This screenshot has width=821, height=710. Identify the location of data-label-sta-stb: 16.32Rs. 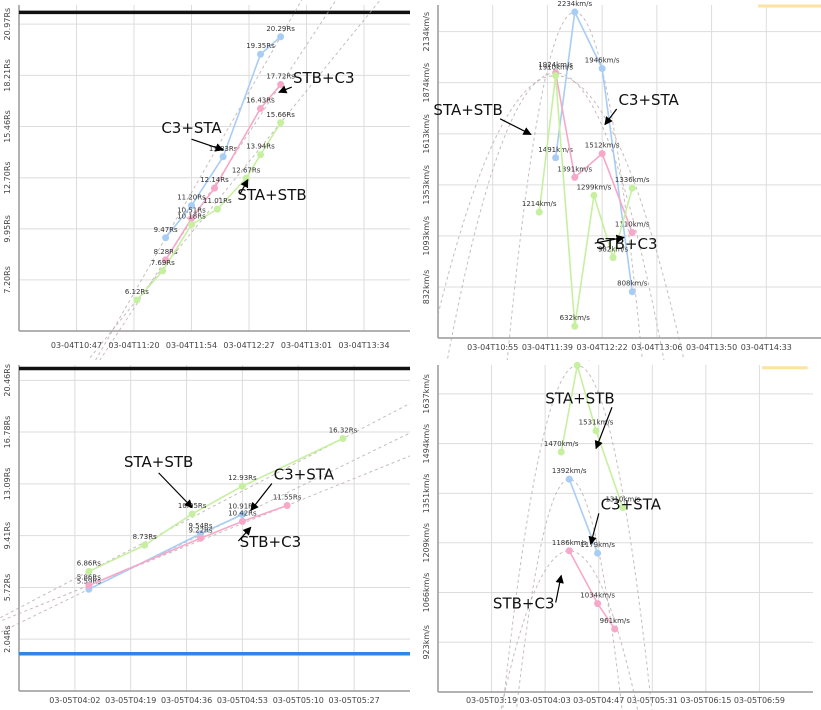
(343, 430).